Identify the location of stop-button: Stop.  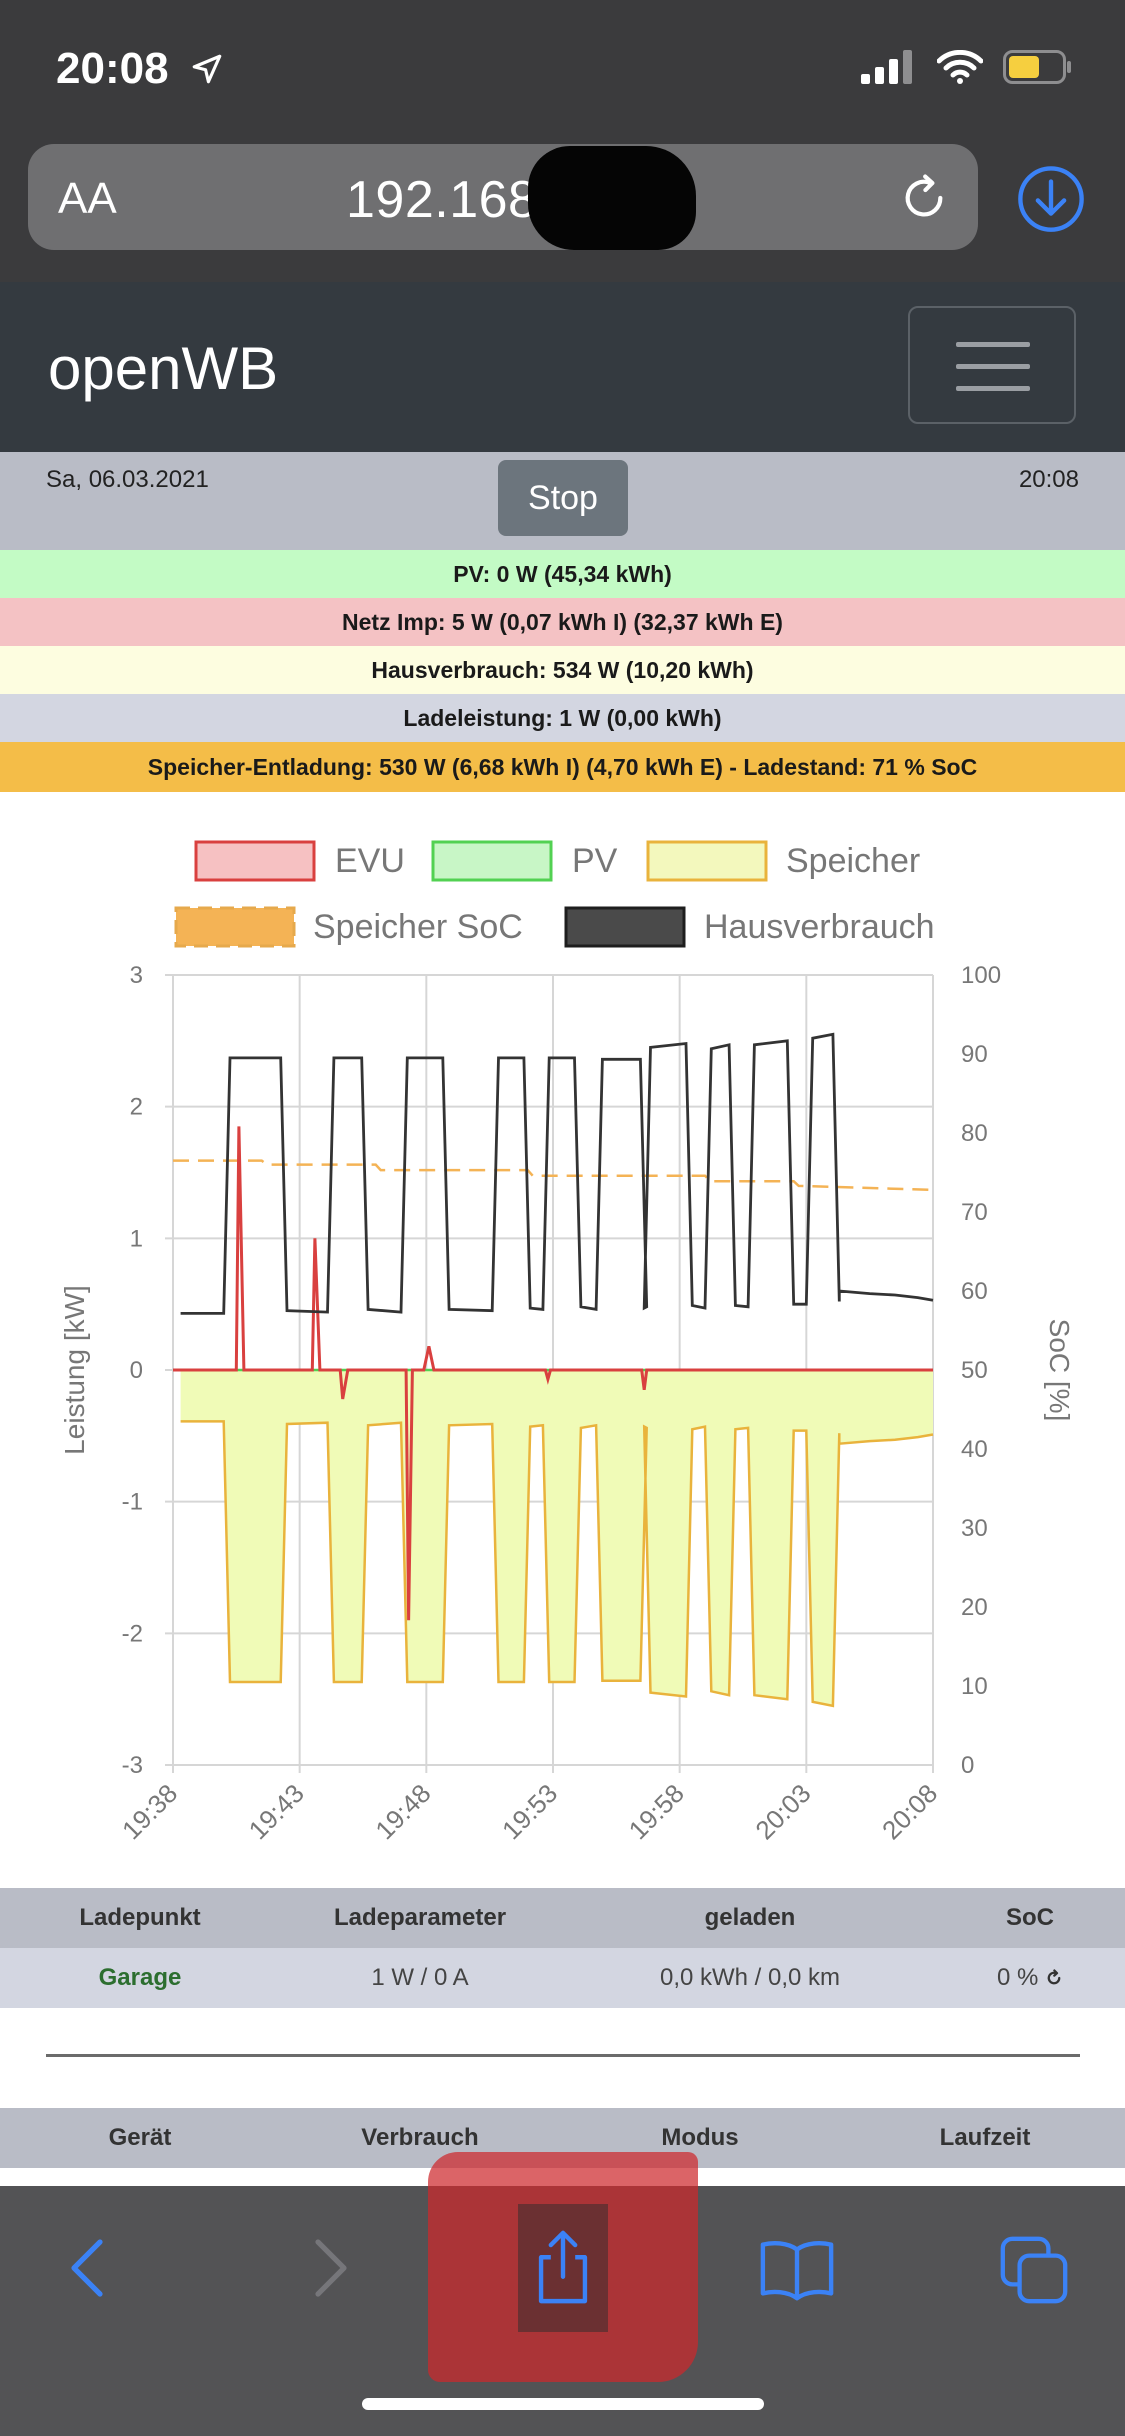
(563, 498).